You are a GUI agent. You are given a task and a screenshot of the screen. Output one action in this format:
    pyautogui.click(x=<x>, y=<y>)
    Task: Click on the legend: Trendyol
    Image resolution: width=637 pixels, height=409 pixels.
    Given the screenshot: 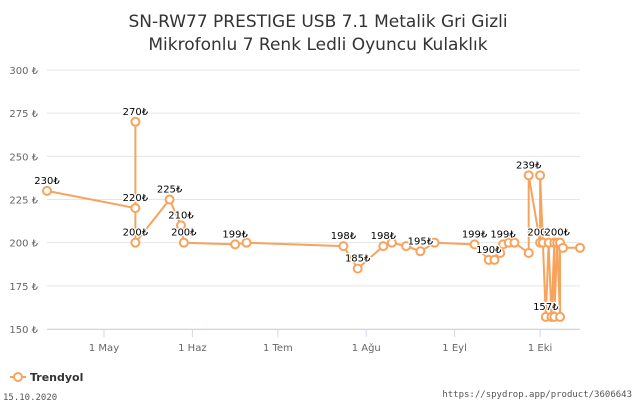 What is the action you would take?
    pyautogui.click(x=46, y=377)
    